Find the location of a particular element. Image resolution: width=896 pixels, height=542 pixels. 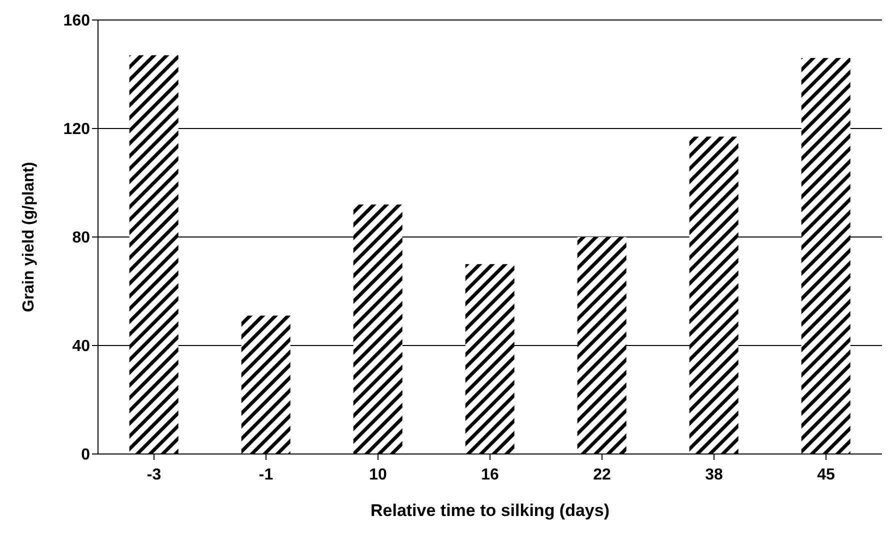

x-tick-label: 22 is located at coordinates (602, 475).